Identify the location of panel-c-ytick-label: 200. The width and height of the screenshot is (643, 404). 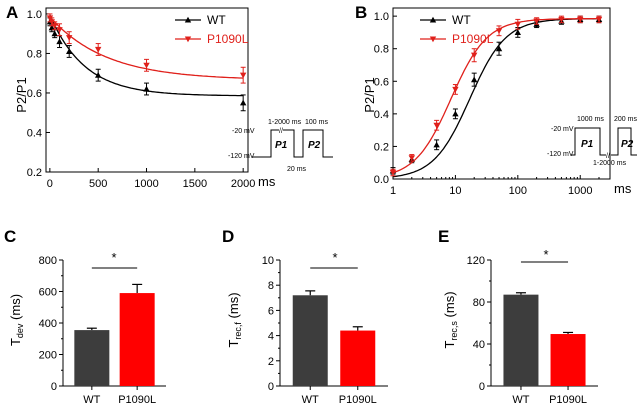
(48, 356).